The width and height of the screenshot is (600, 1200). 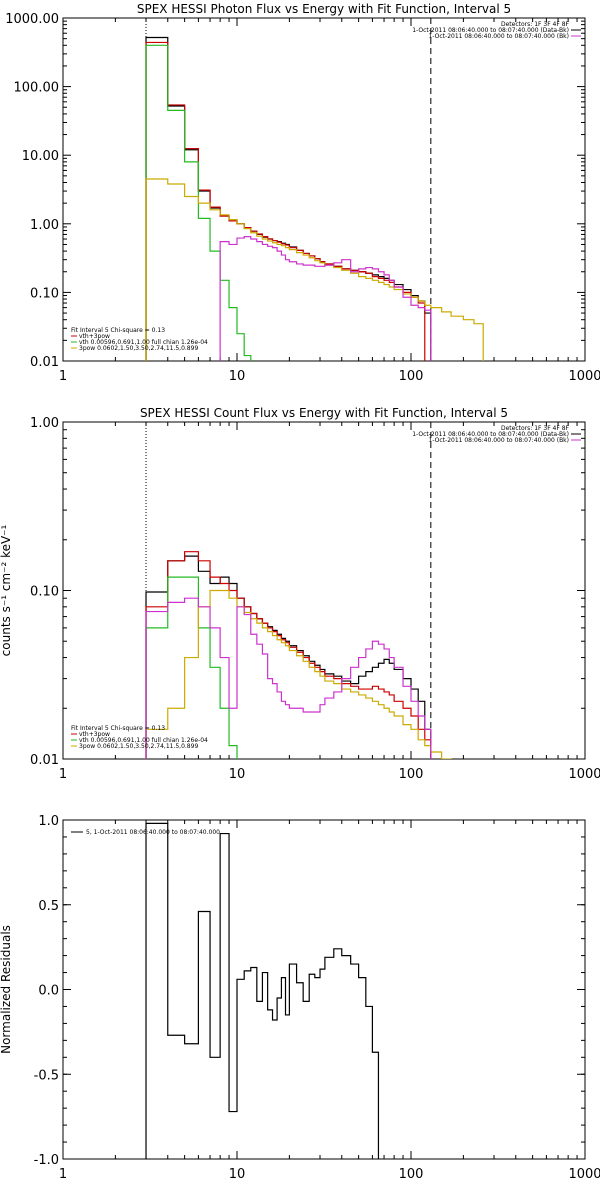 I want to click on y-tick-label: 1.0, so click(x=48, y=821).